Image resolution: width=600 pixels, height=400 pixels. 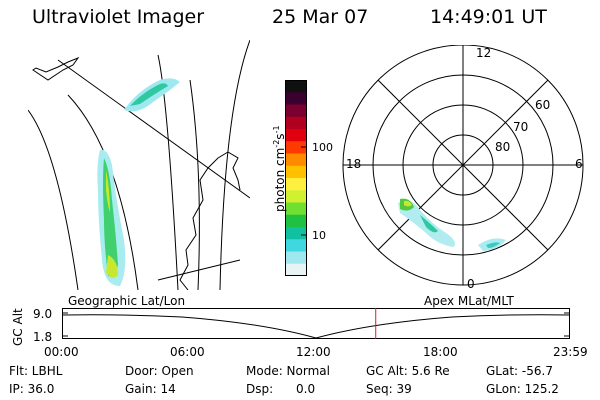 What do you see at coordinates (260, 389) in the screenshot?
I see `dsp-label: Dsp:` at bounding box center [260, 389].